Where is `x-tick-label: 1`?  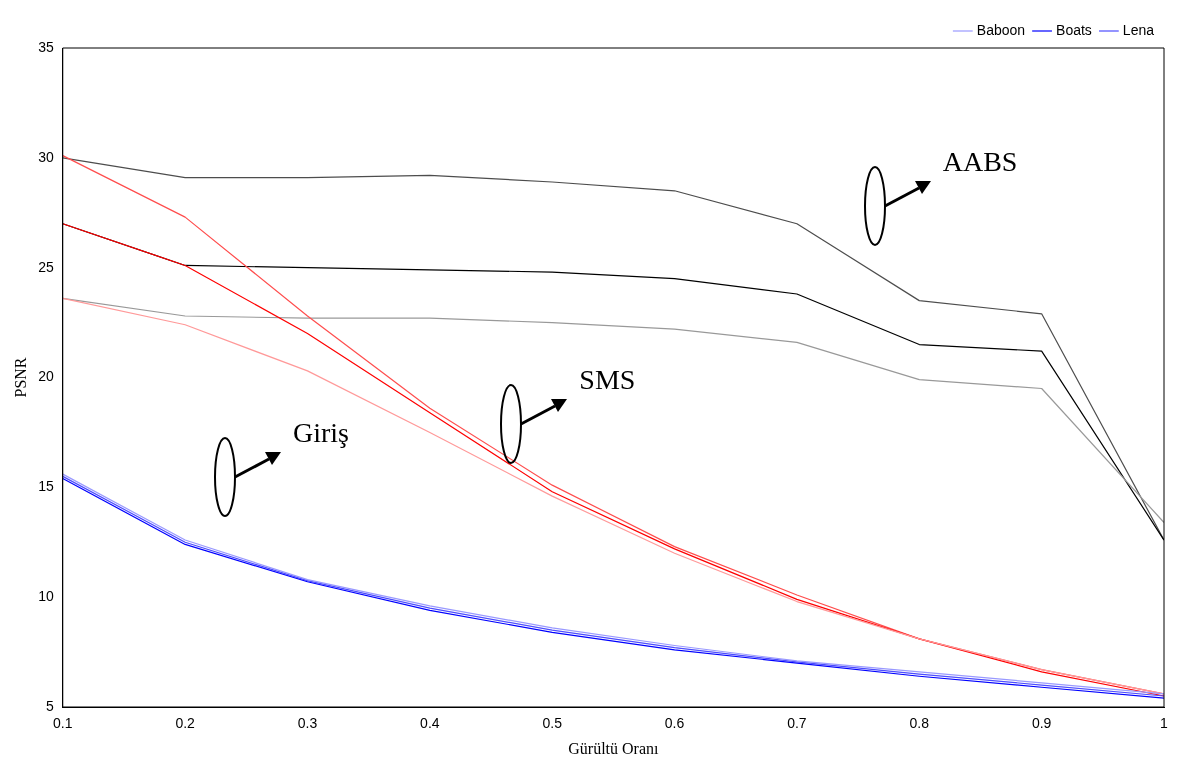
x-tick-label: 1 is located at coordinates (1164, 723).